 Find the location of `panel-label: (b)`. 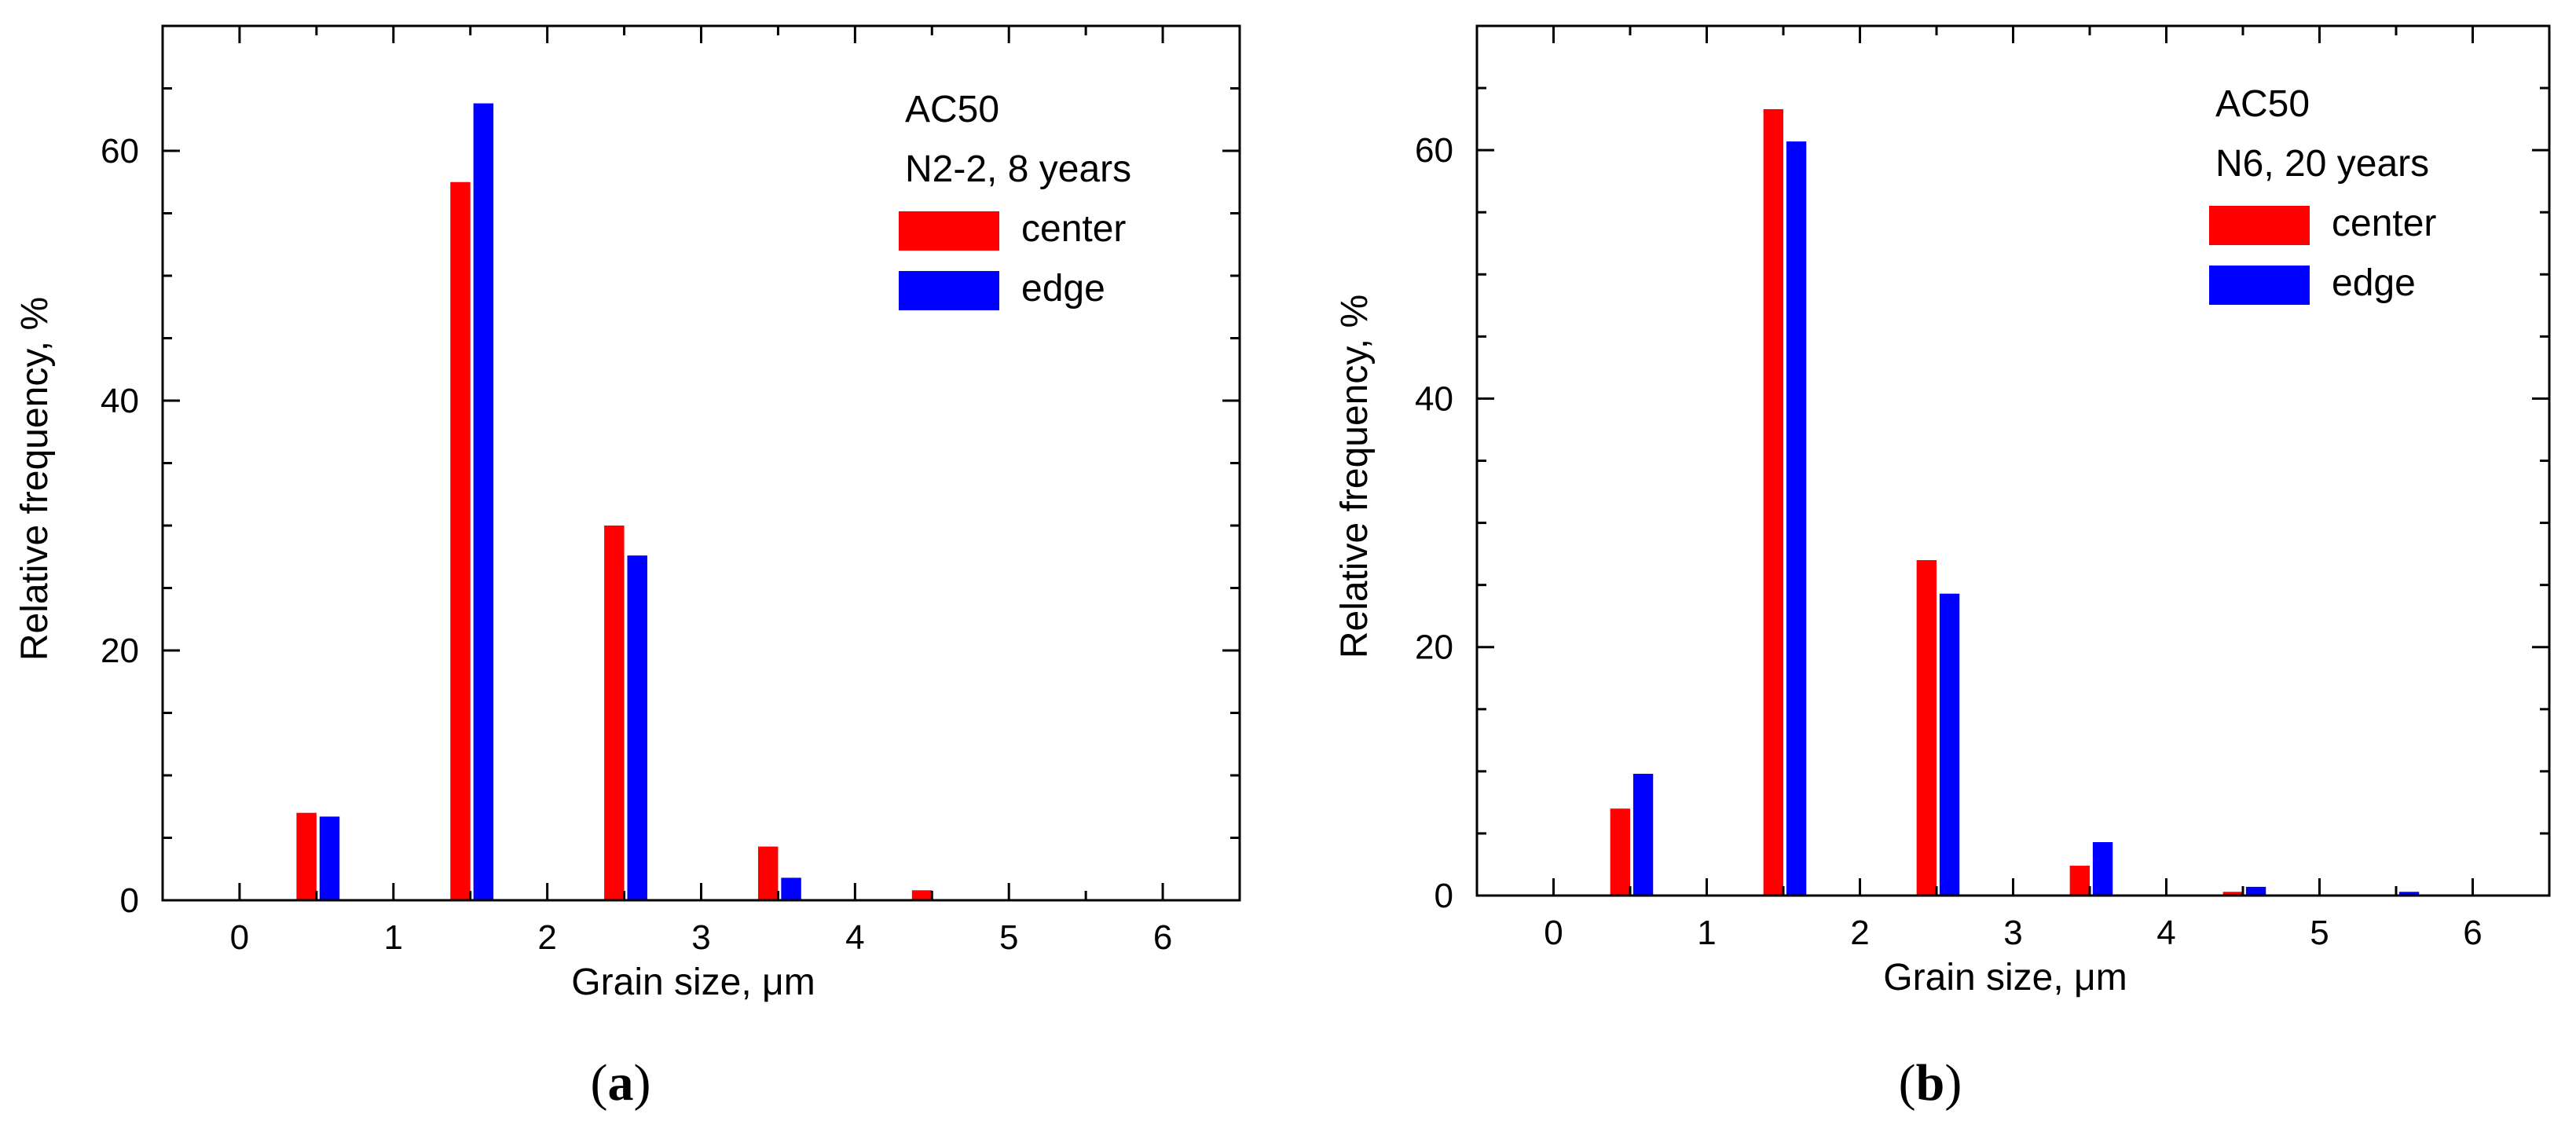

panel-label: (b) is located at coordinates (1930, 1083).